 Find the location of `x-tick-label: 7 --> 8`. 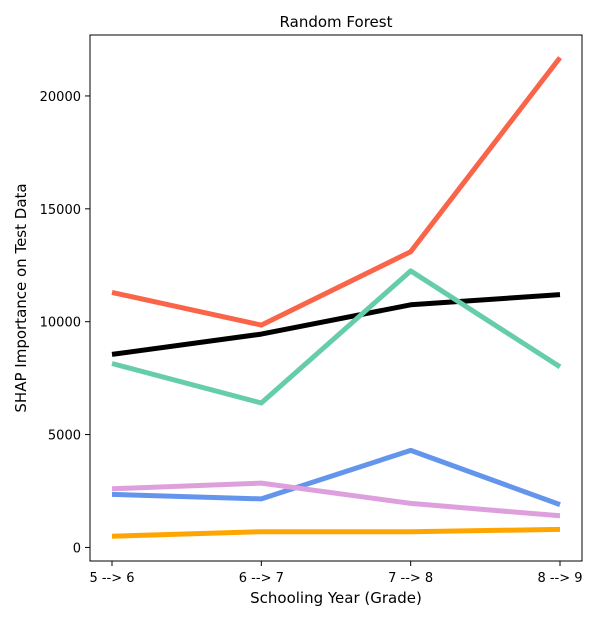

x-tick-label: 7 --> 8 is located at coordinates (410, 578).